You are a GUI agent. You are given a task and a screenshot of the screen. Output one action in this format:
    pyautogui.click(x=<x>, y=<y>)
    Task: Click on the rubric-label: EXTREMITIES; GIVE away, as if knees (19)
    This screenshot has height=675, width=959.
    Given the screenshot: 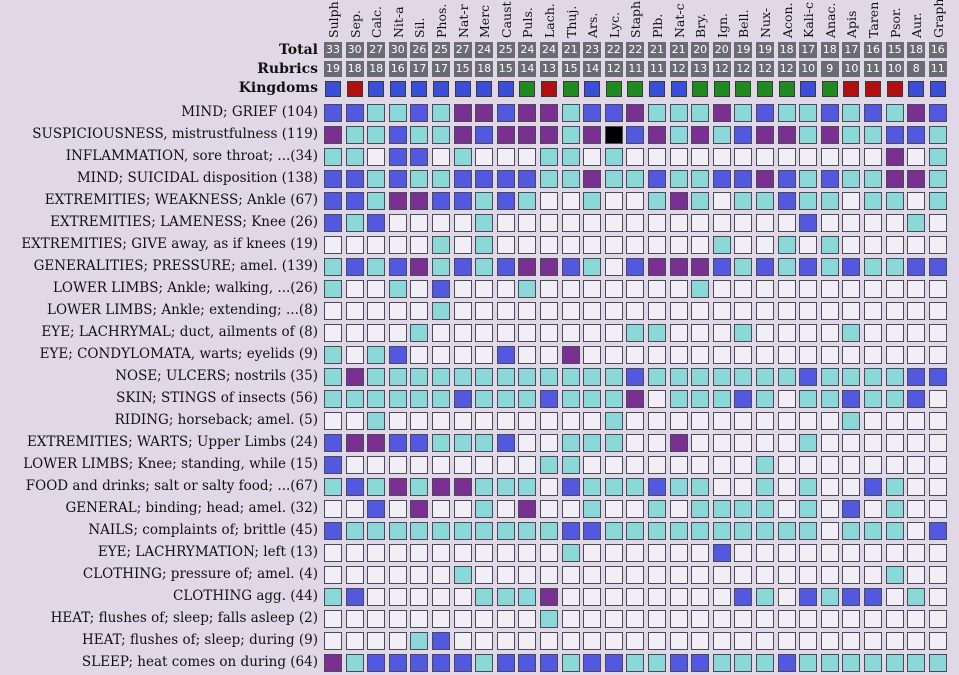 What is the action you would take?
    pyautogui.click(x=169, y=244)
    